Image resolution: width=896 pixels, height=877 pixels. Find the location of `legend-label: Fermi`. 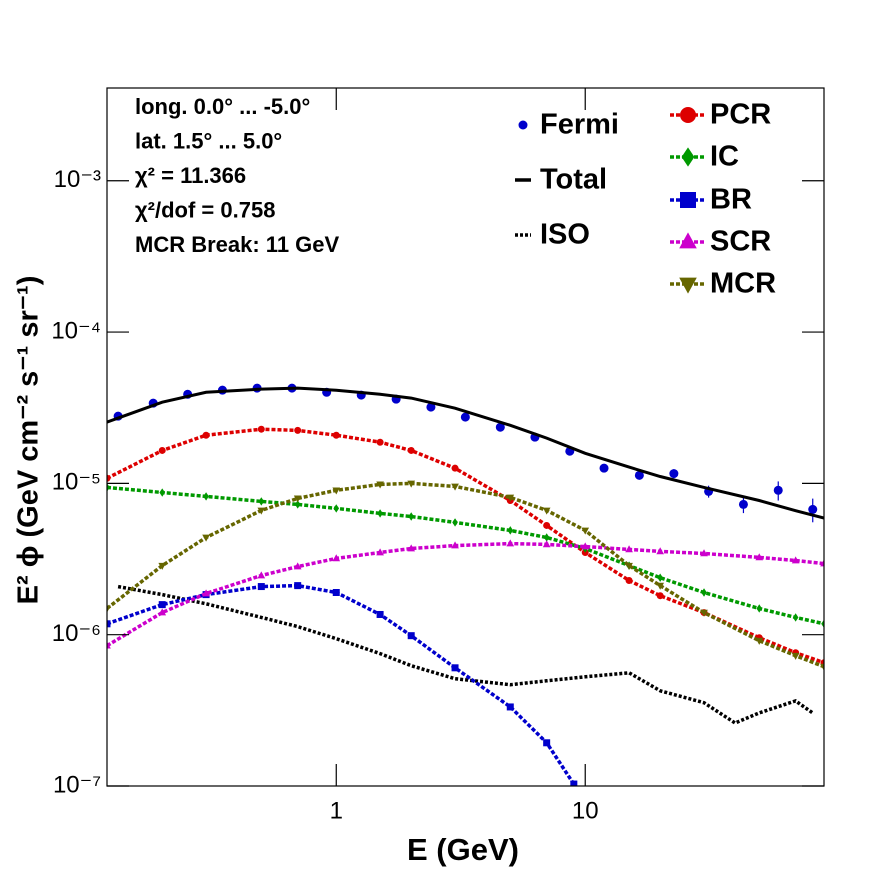

legend-label: Fermi is located at coordinates (579, 125).